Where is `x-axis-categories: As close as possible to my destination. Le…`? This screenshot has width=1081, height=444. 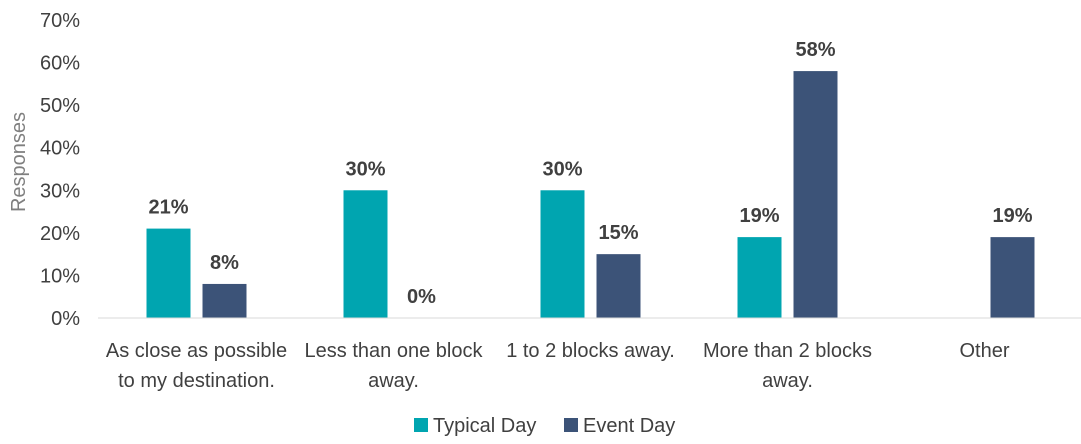 x-axis-categories: As close as possible to my destination. Le… is located at coordinates (558, 366).